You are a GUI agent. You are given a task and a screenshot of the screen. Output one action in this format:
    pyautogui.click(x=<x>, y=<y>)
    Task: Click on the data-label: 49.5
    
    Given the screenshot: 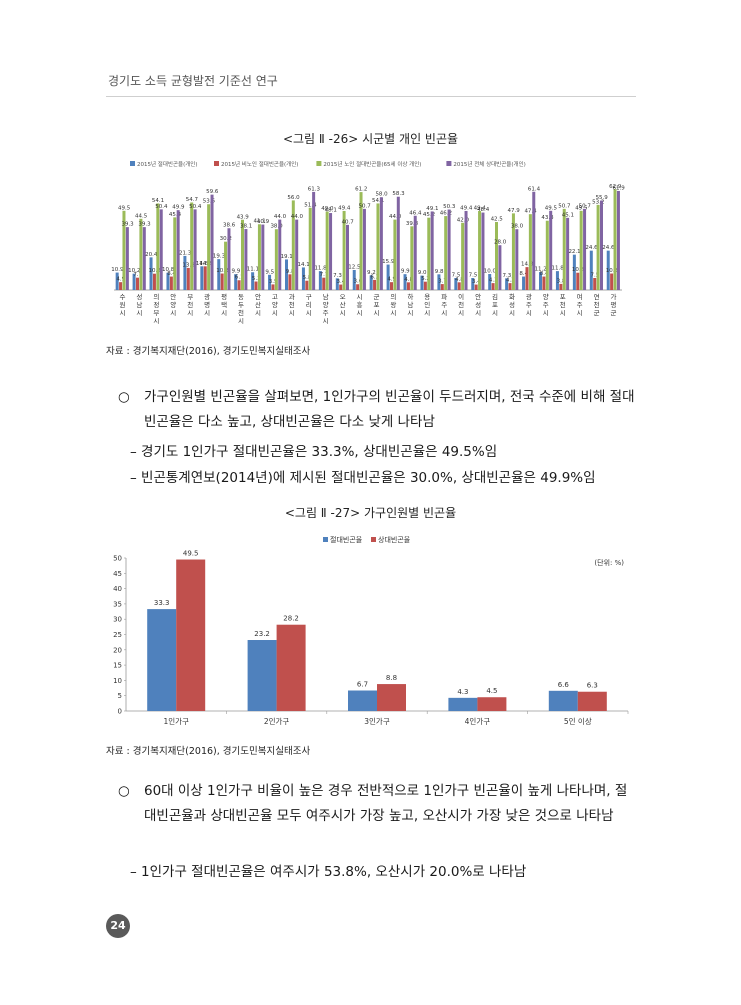 What is the action you would take?
    pyautogui.click(x=581, y=208)
    